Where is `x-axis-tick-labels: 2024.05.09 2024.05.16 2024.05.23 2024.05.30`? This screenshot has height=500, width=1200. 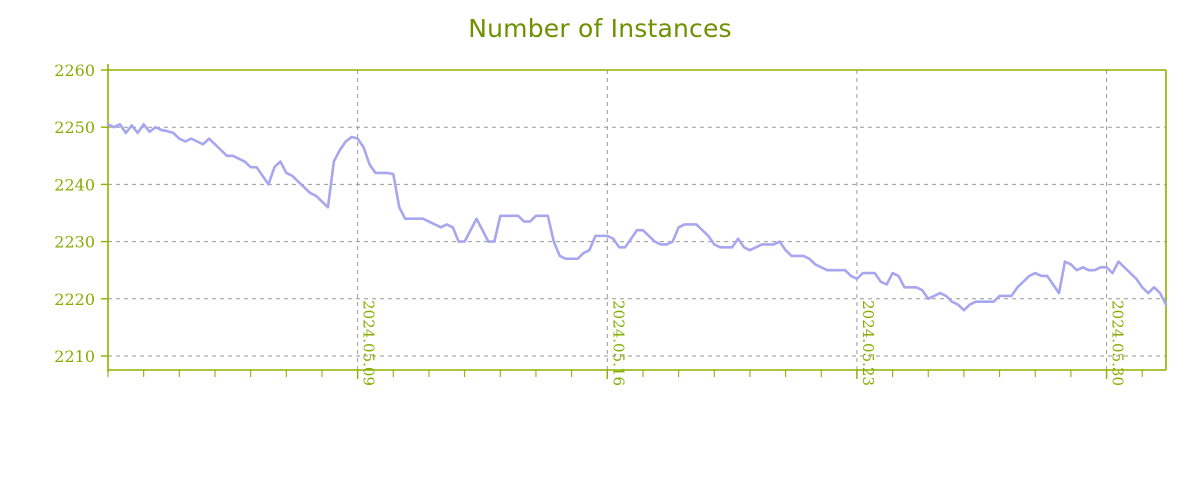
x-axis-tick-labels: 2024.05.09 2024.05.16 2024.05.23 2024.05.30 is located at coordinates (743, 343).